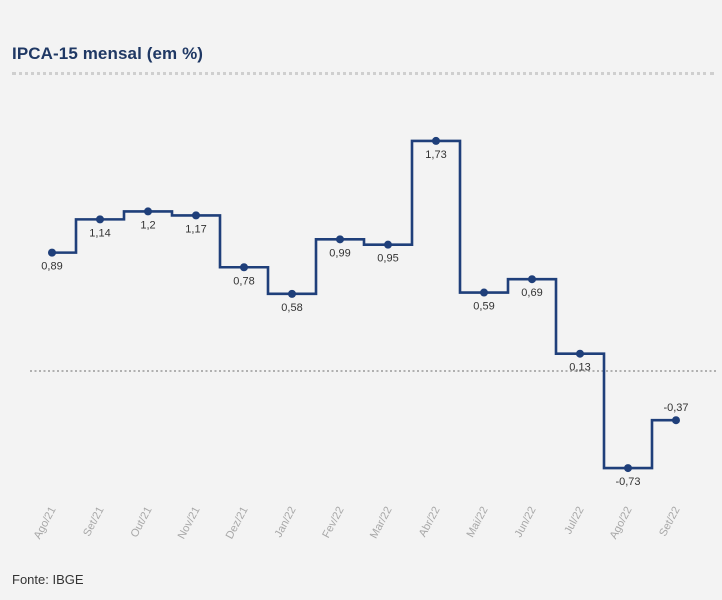 The image size is (722, 600). I want to click on data-label-jul-22: 0,13, so click(579, 368).